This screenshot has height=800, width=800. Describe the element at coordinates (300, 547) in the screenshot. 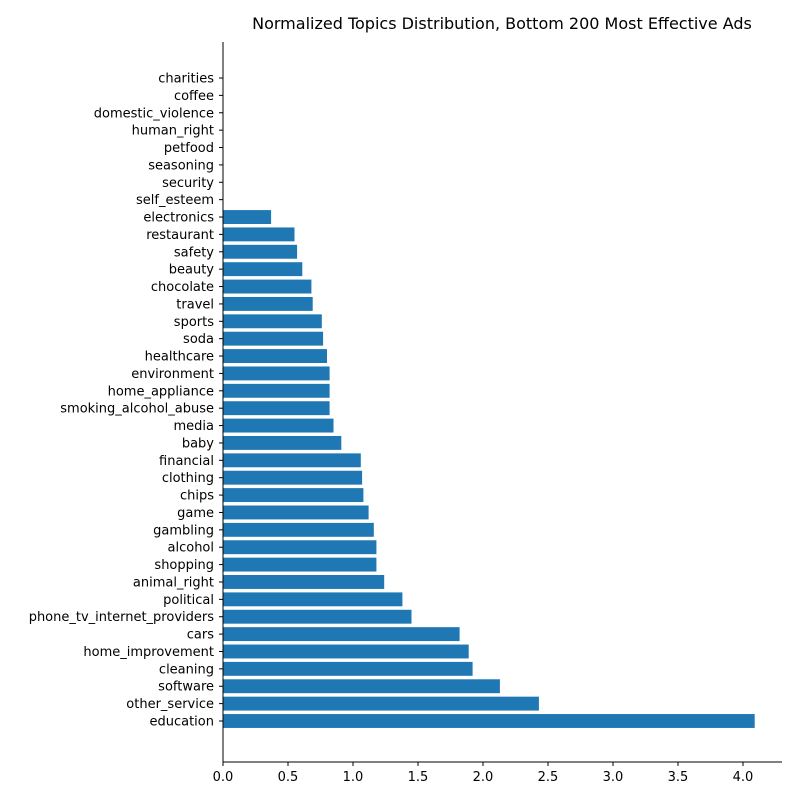

I see `bar-alcohol` at that location.